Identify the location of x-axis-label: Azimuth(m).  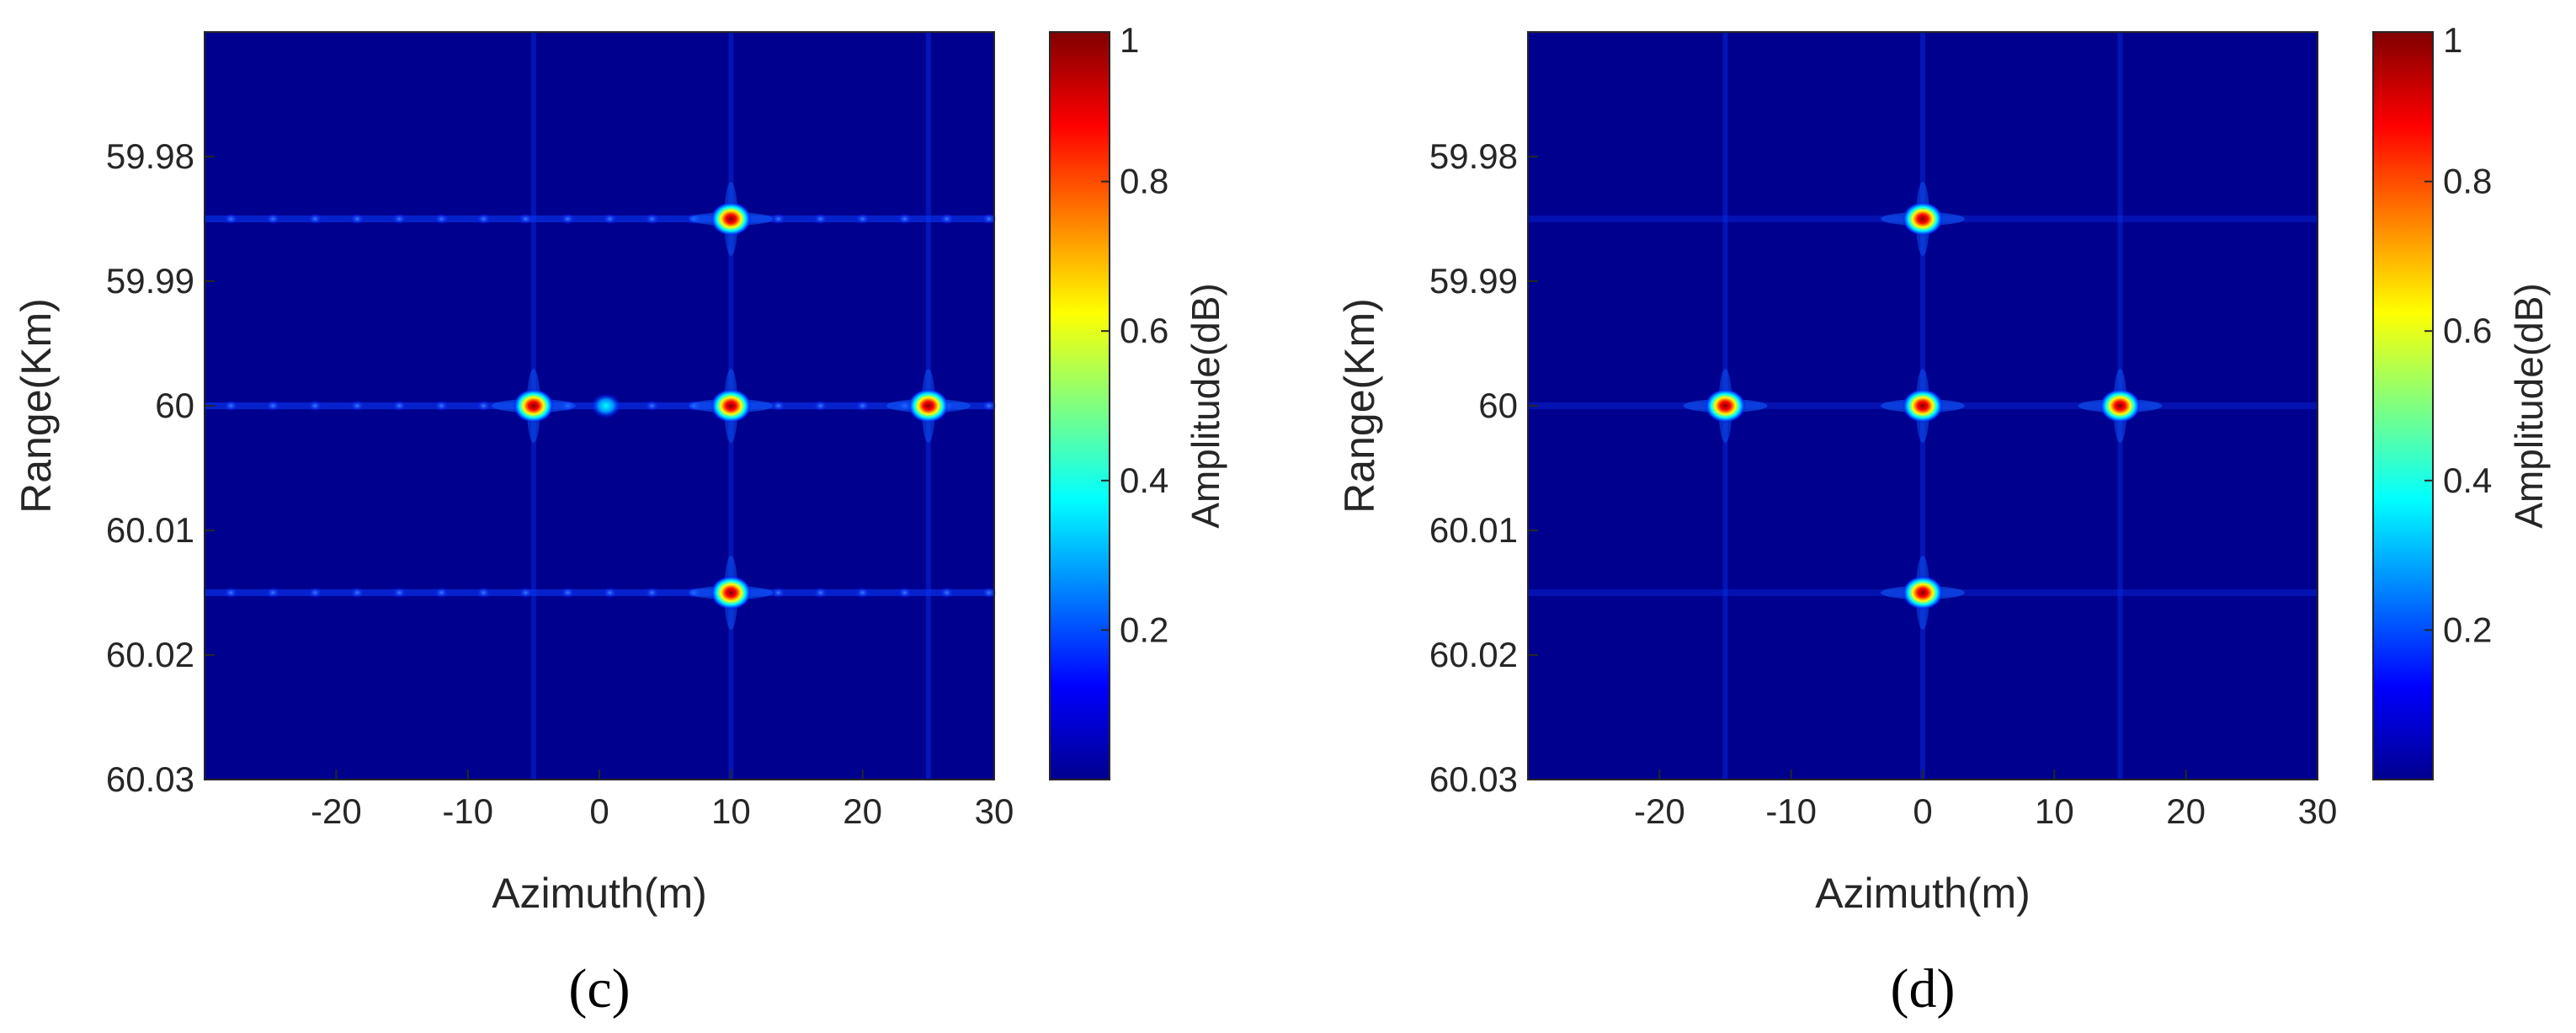
(600, 894).